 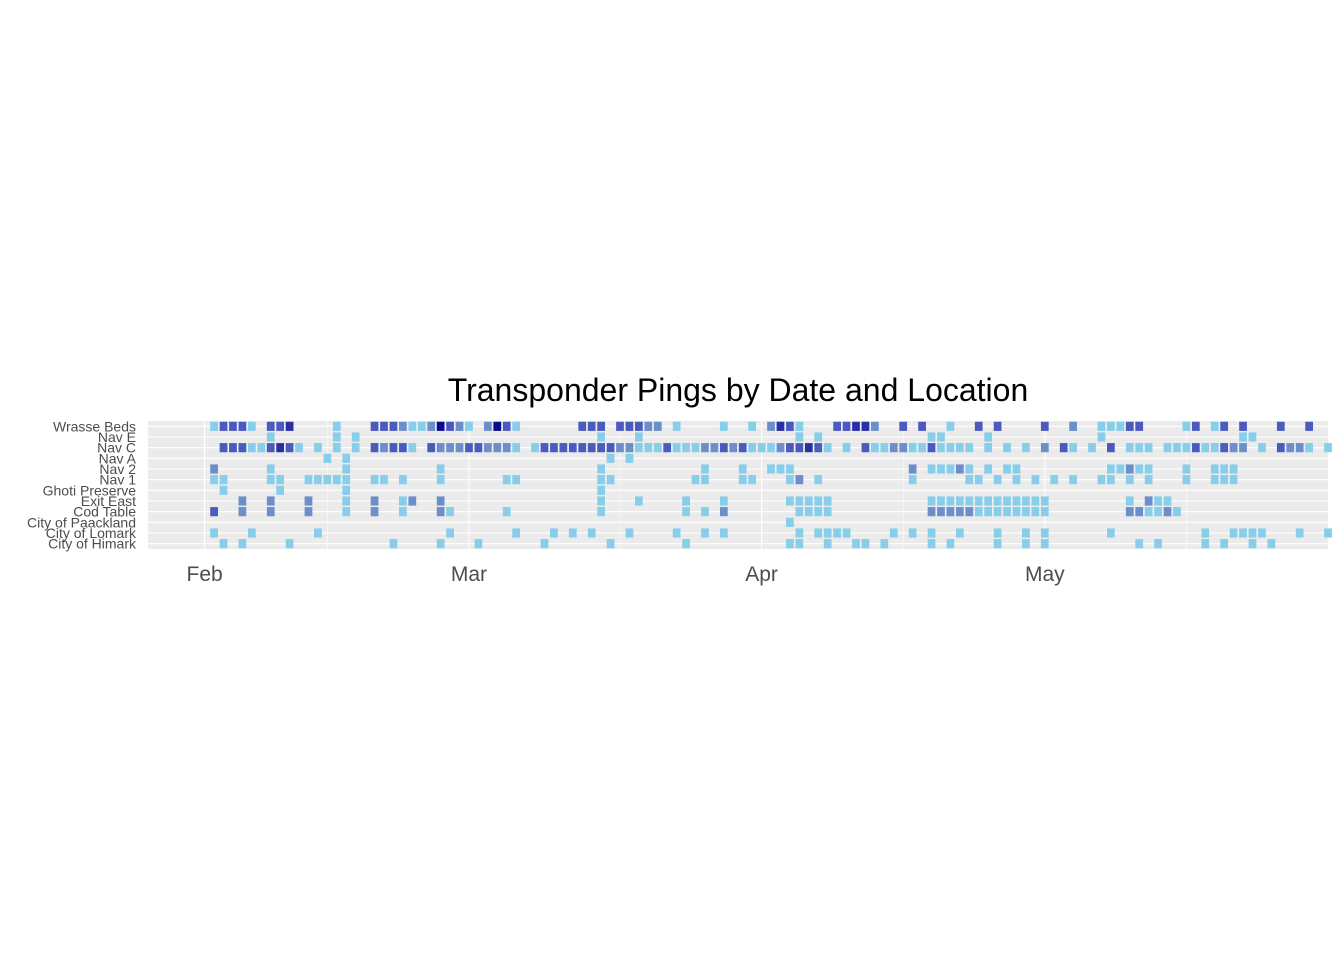 I want to click on x-tick-label: Mar, so click(x=469, y=574).